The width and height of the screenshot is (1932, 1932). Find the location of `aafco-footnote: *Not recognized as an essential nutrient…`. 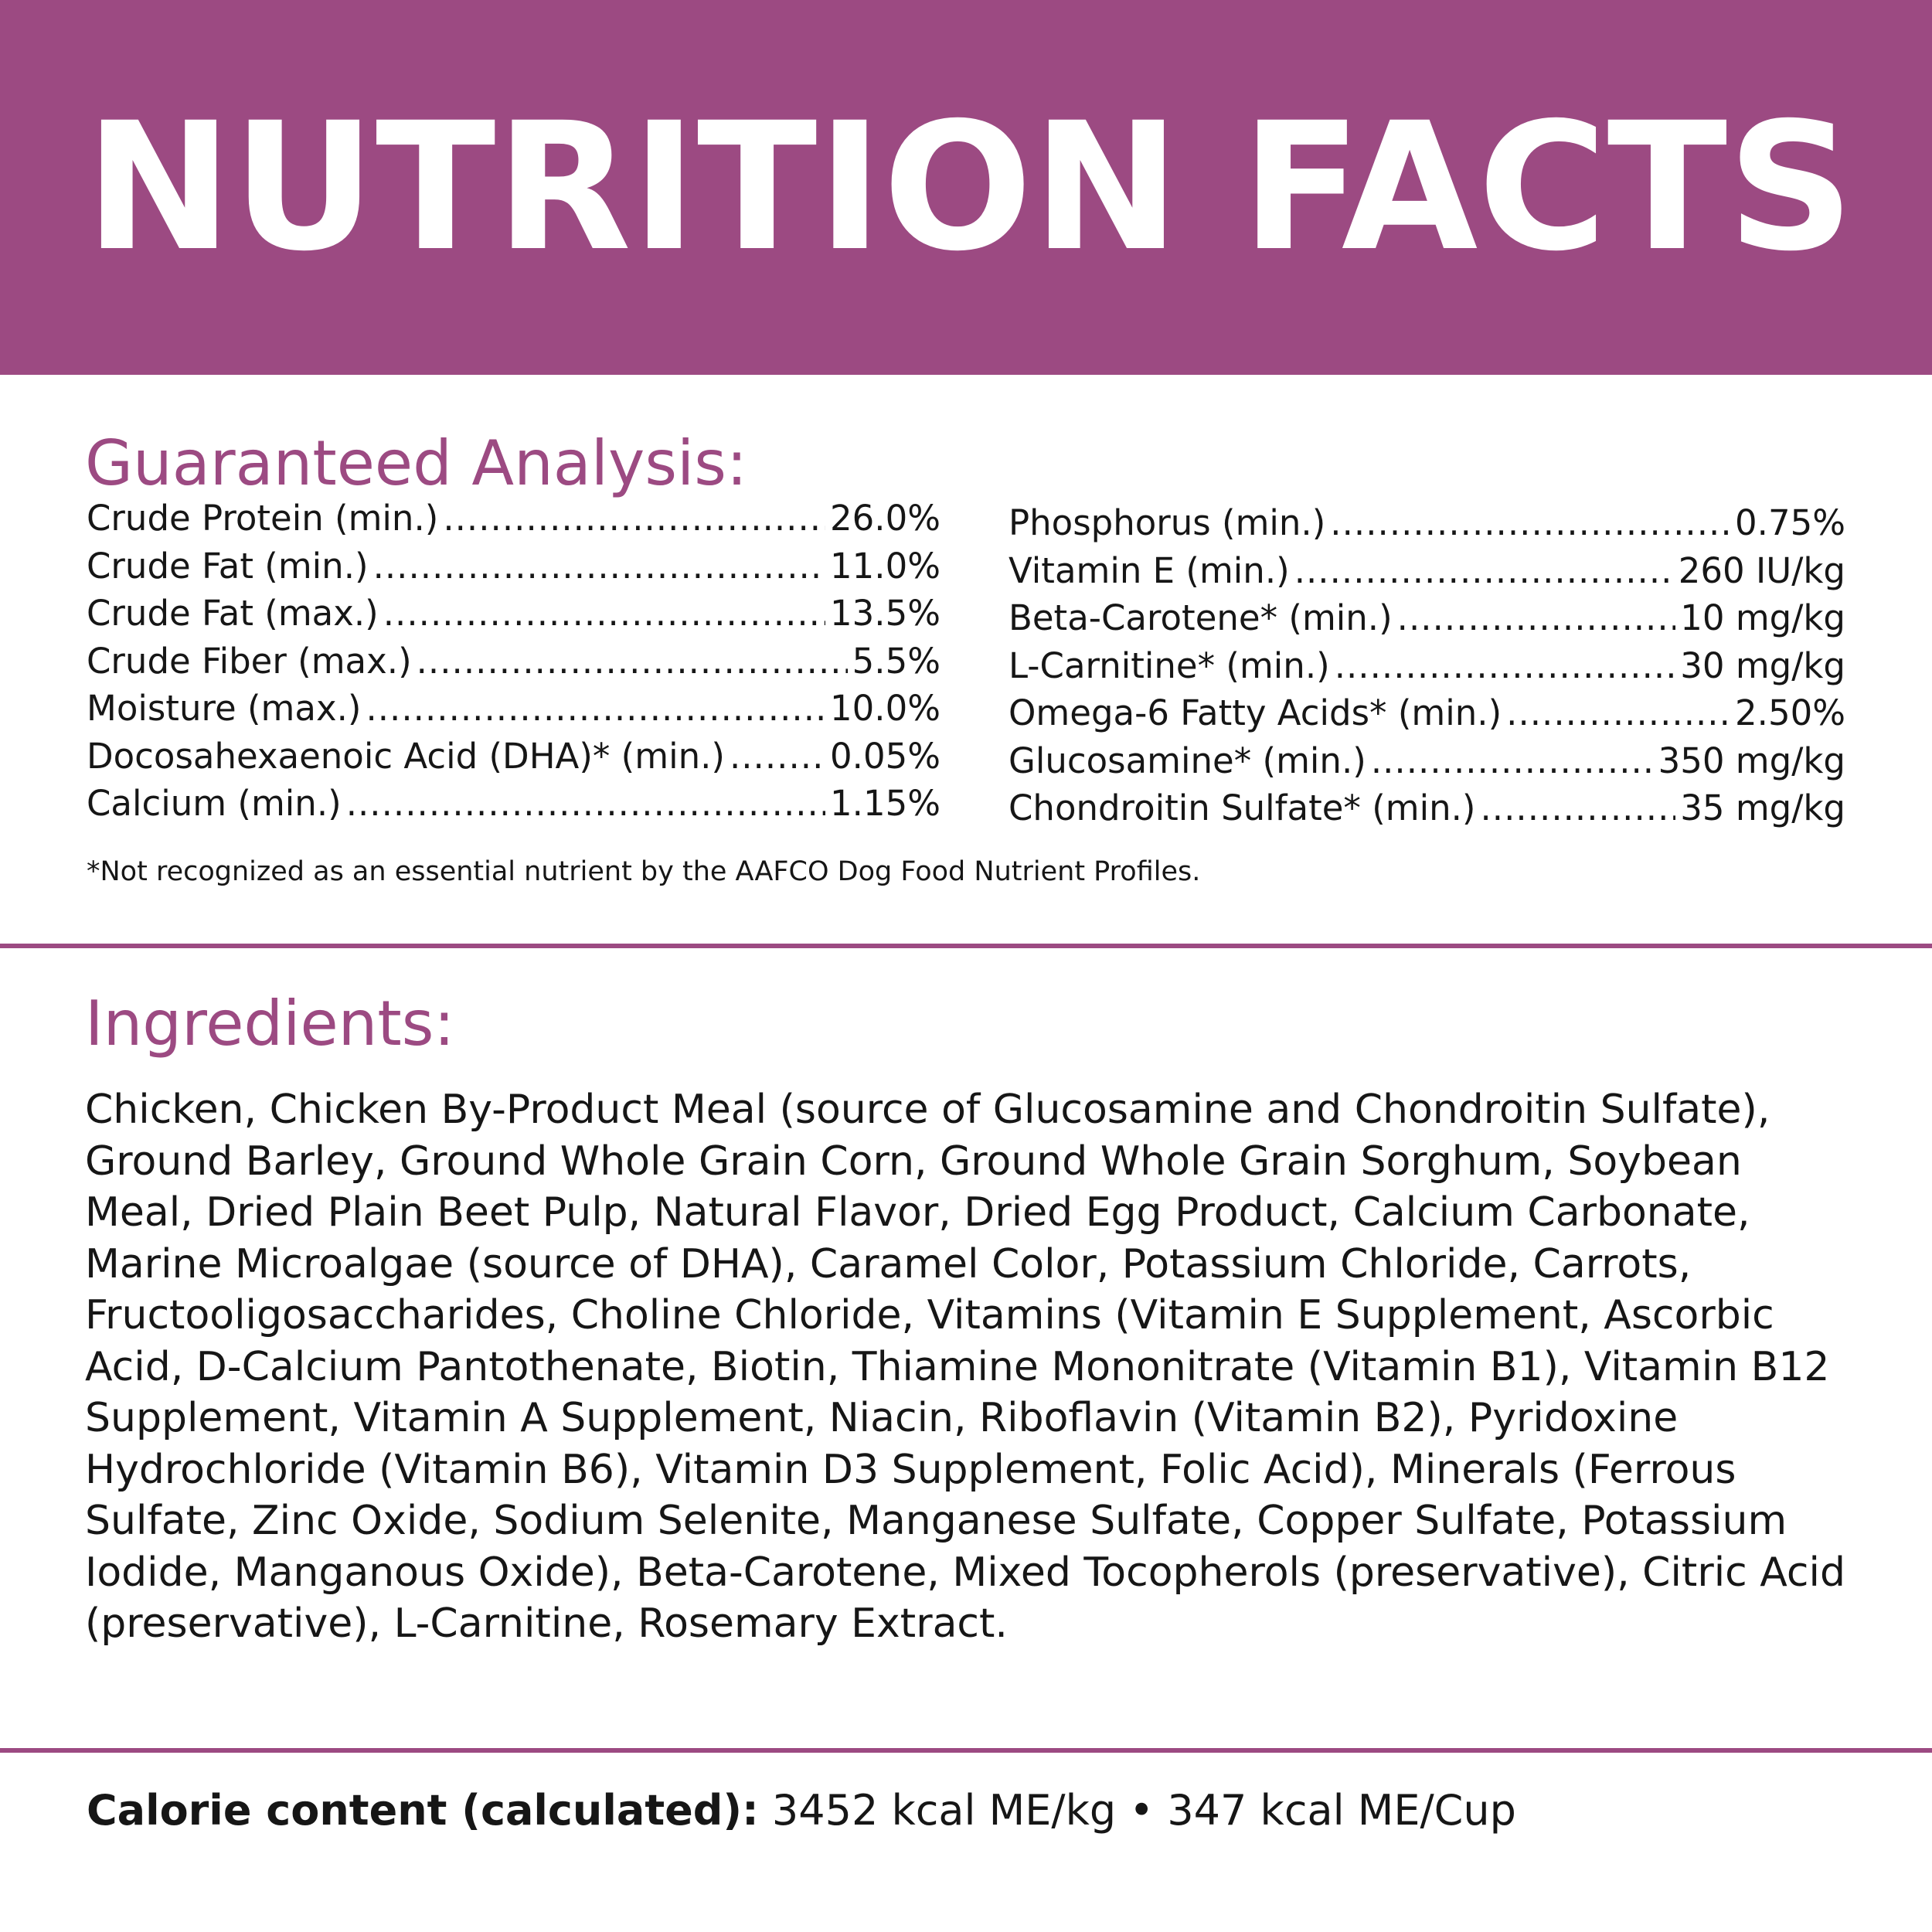

aafco-footnote: *Not recognized as an essential nutrient… is located at coordinates (644, 871).